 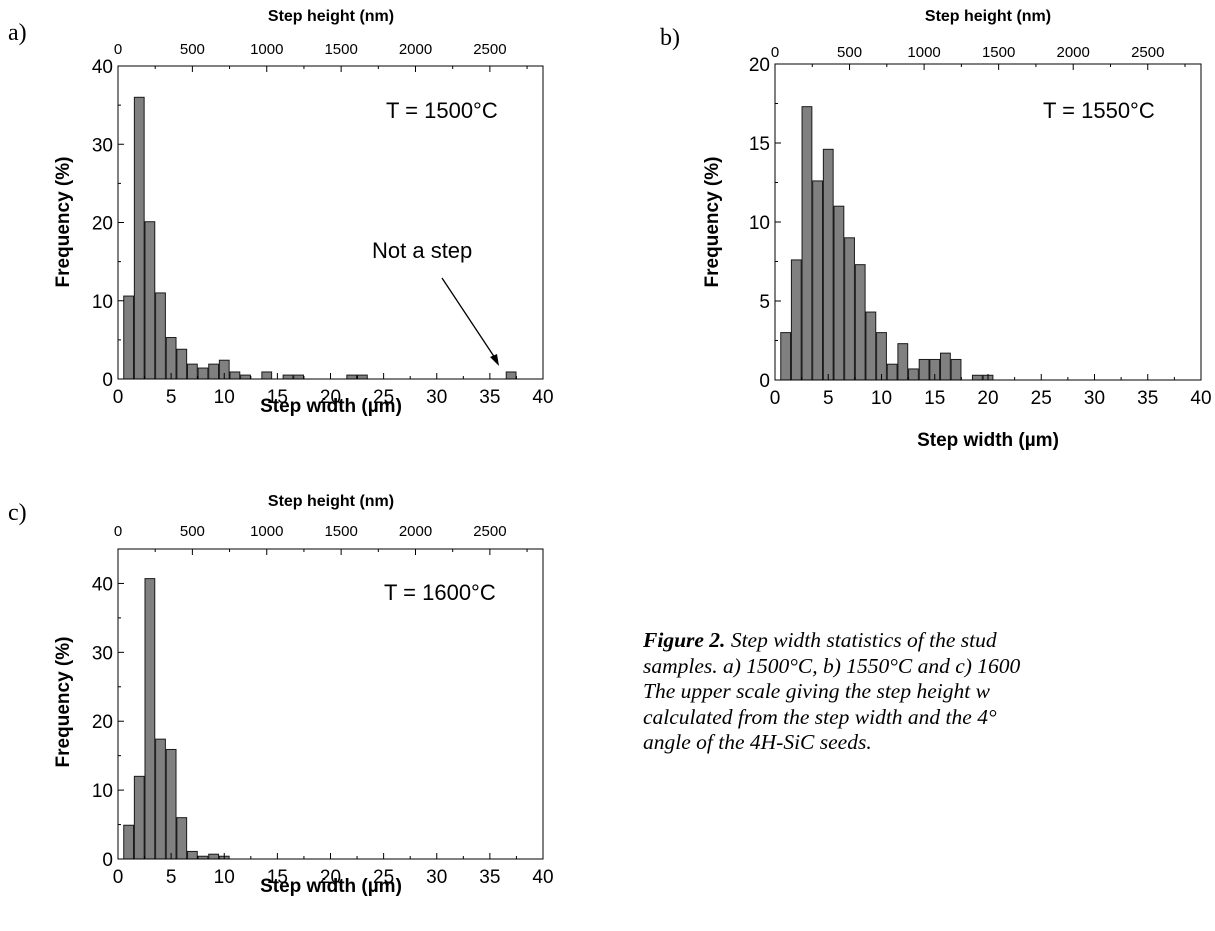 What do you see at coordinates (331, 16) in the screenshot?
I see `top-axis-title-a: Step height (nm)` at bounding box center [331, 16].